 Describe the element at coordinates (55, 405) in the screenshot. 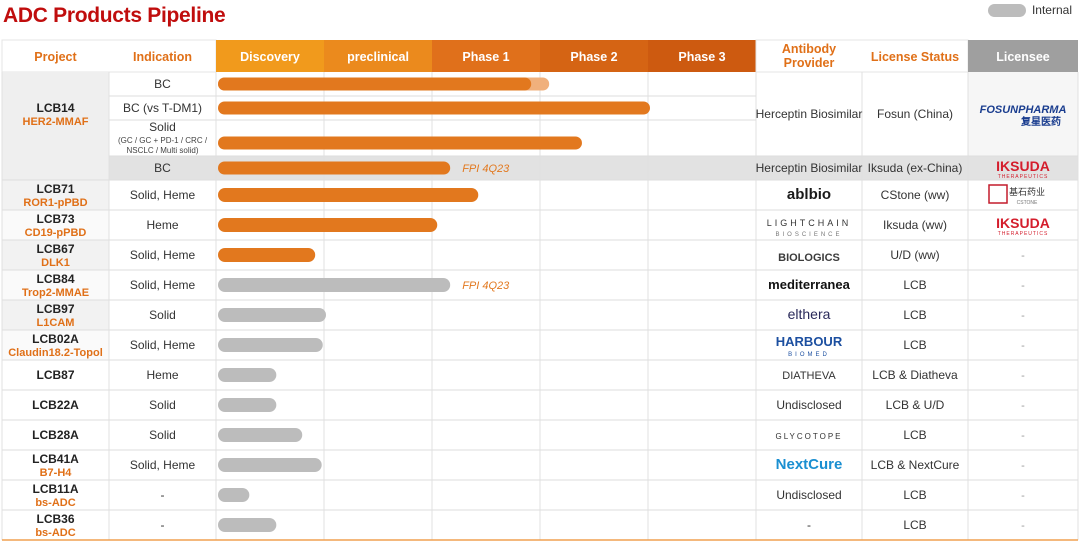

I see `project-code: LCB22A` at that location.